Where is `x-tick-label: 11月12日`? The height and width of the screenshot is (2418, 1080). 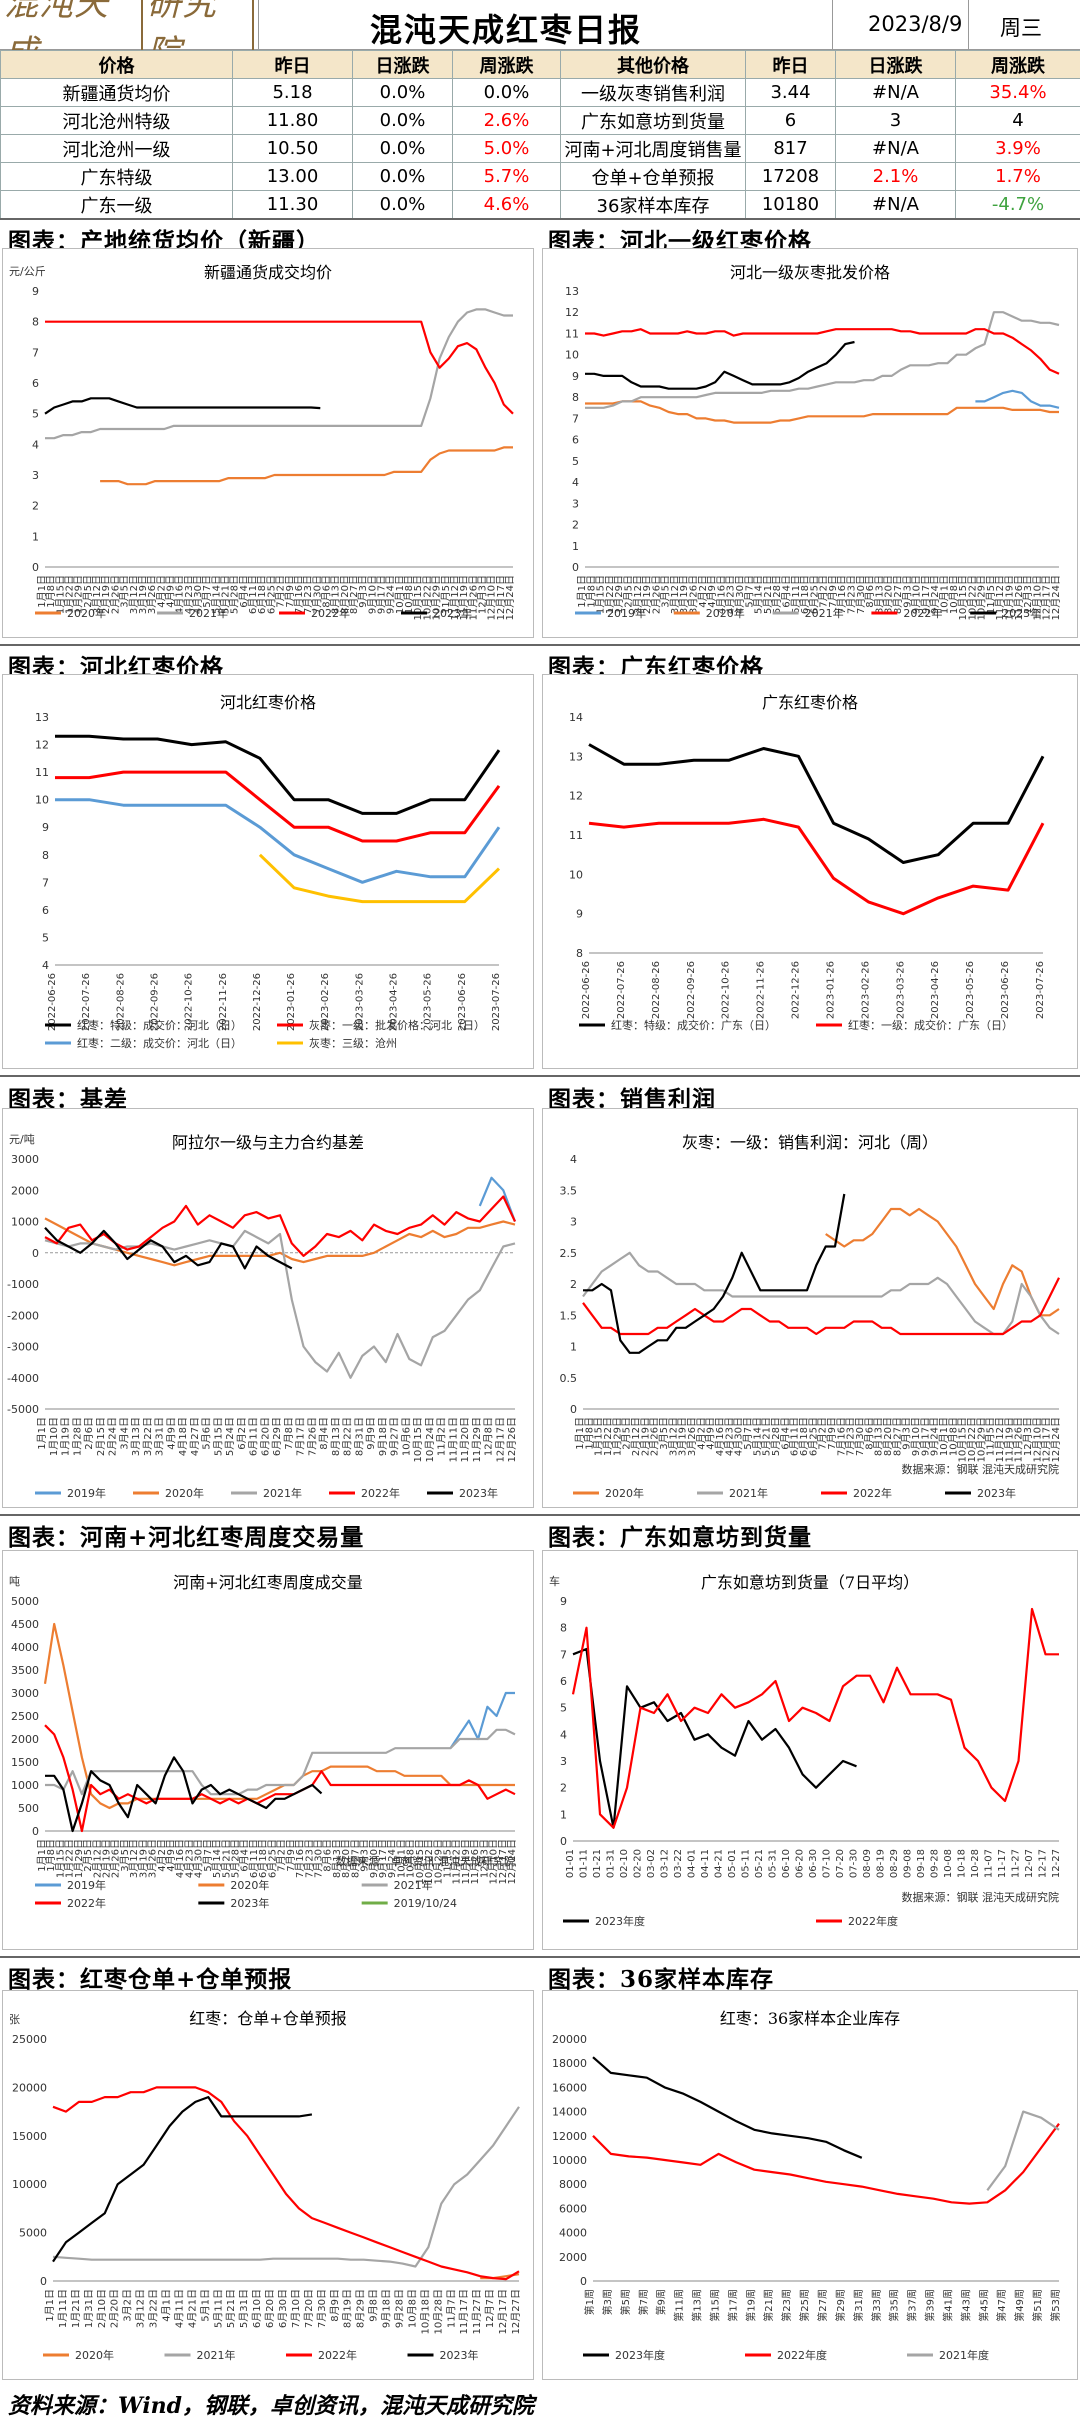 x-tick-label: 11月12日 is located at coordinates (455, 597).